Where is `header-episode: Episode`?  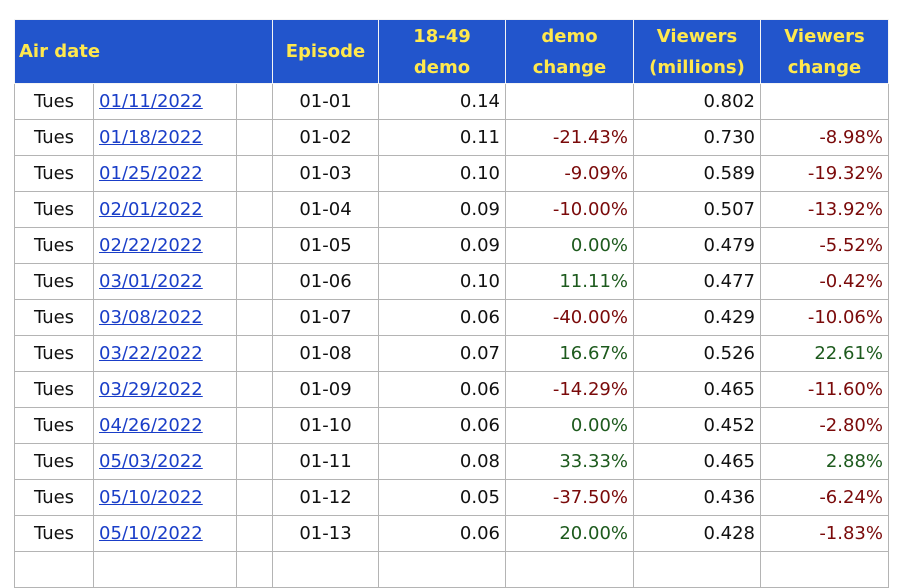
header-episode: Episode is located at coordinates (325, 51).